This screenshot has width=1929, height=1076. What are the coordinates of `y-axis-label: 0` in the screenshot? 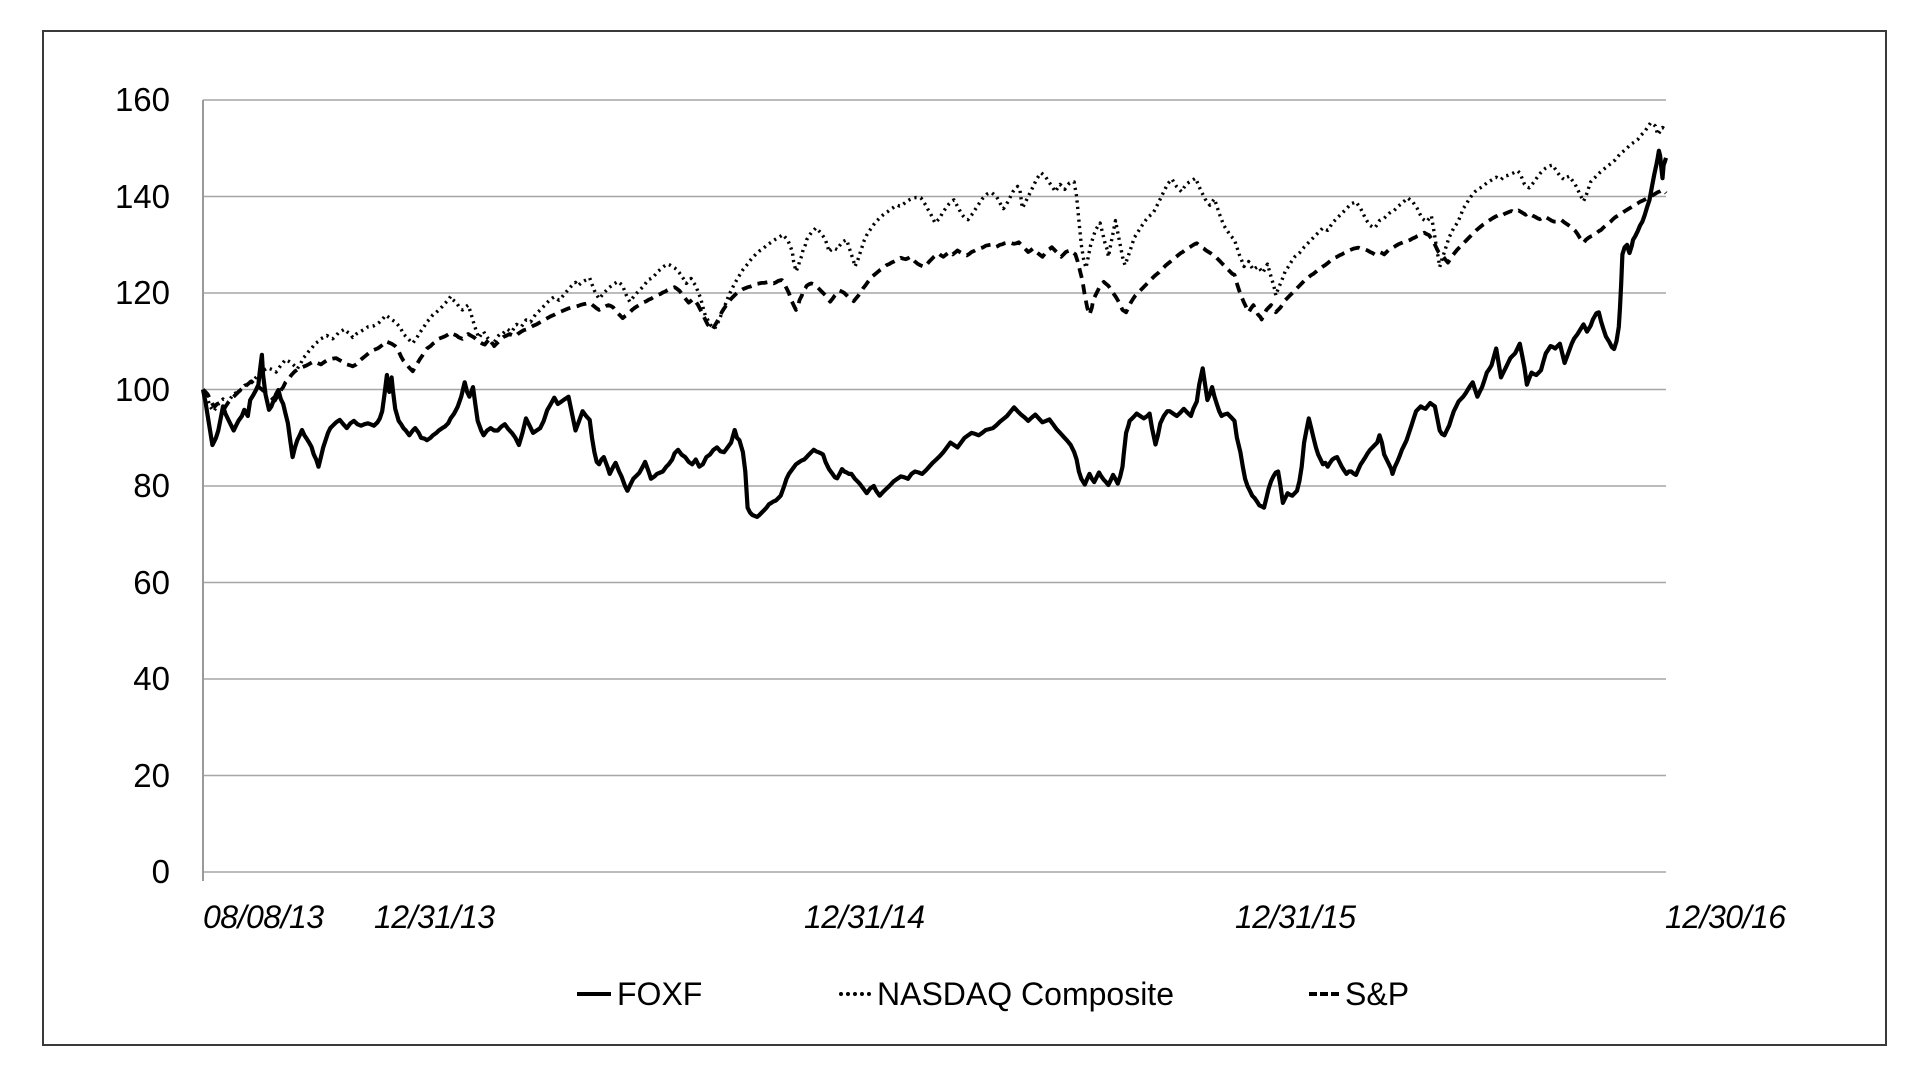 It's located at (160, 871).